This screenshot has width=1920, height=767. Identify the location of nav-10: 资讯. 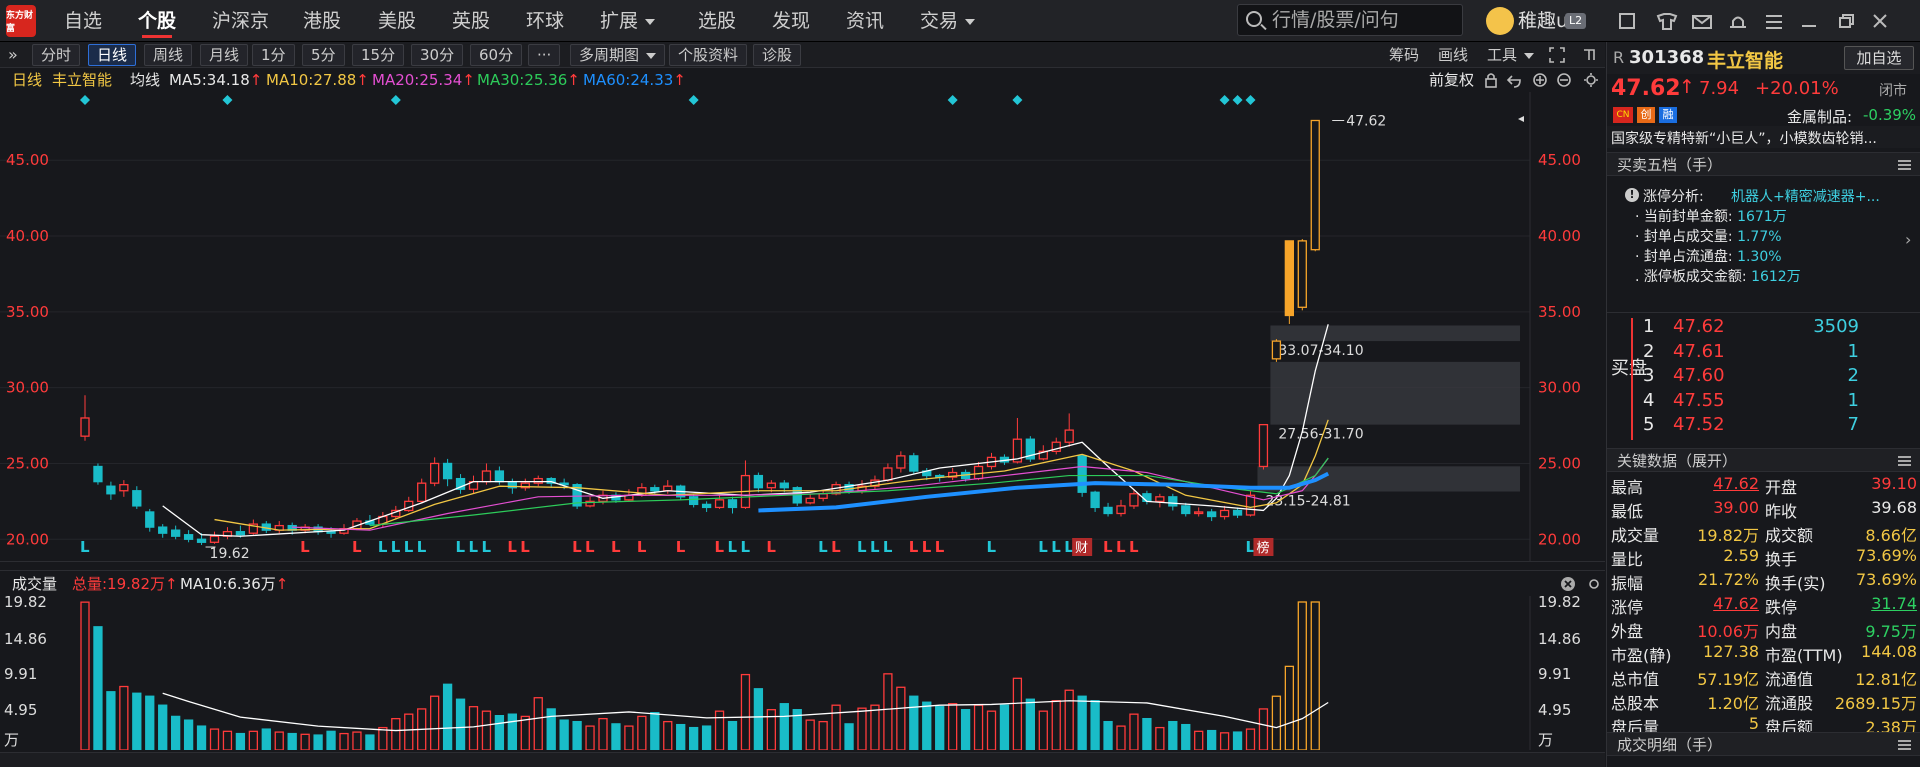
(865, 21).